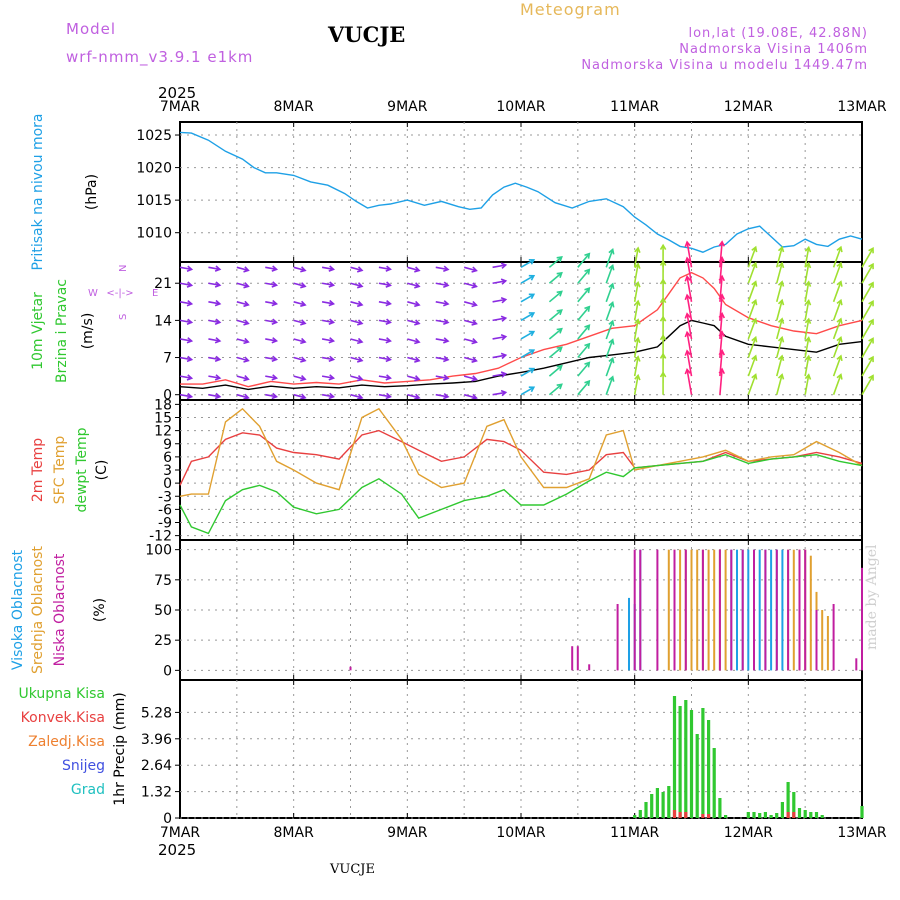 The width and height of the screenshot is (900, 900). I want to click on y-tick-label: 3, so click(167, 471).